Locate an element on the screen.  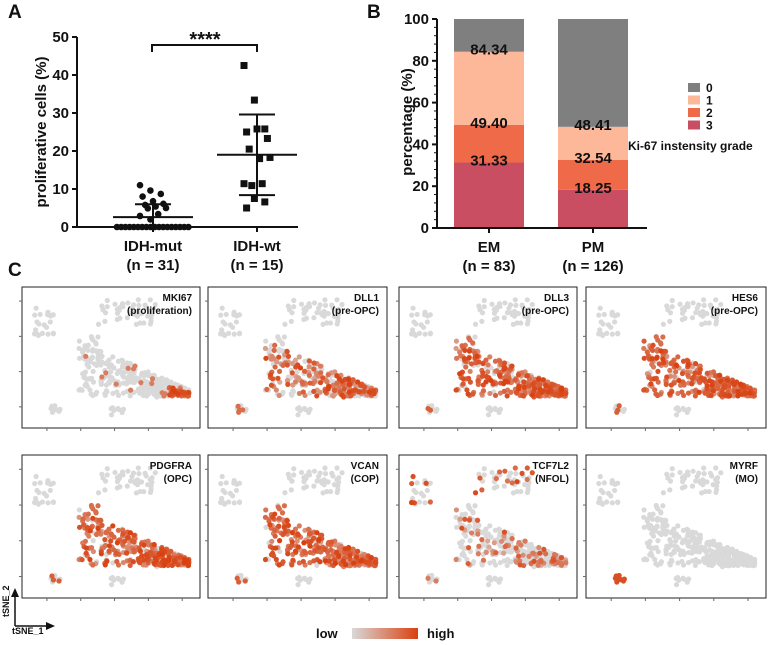
panel-b-n-em: (n = 83) is located at coordinates (489, 266).